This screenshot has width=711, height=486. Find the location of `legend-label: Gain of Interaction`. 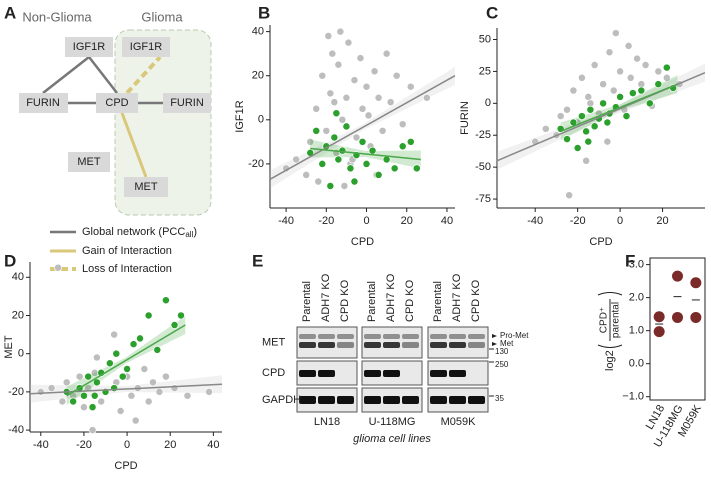

legend-label: Gain of Interaction is located at coordinates (127, 251).